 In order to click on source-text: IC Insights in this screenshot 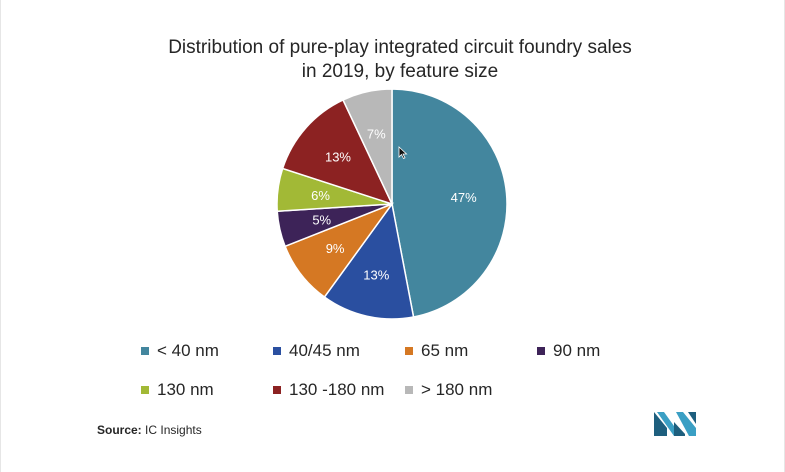, I will do `click(173, 430)`.